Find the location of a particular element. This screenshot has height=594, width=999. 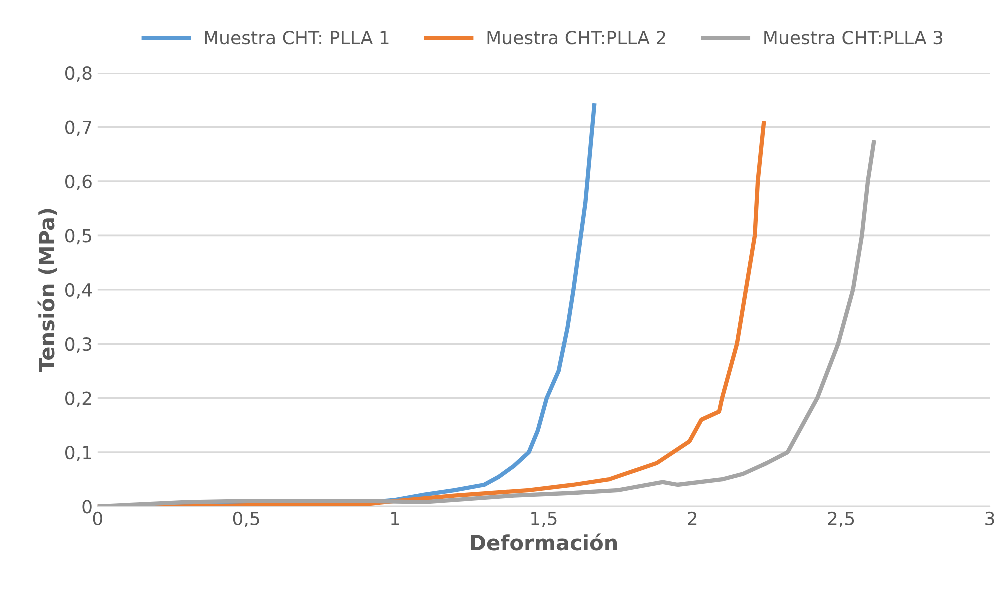

y-axis-title: Tensión (MPa) is located at coordinates (48, 290).